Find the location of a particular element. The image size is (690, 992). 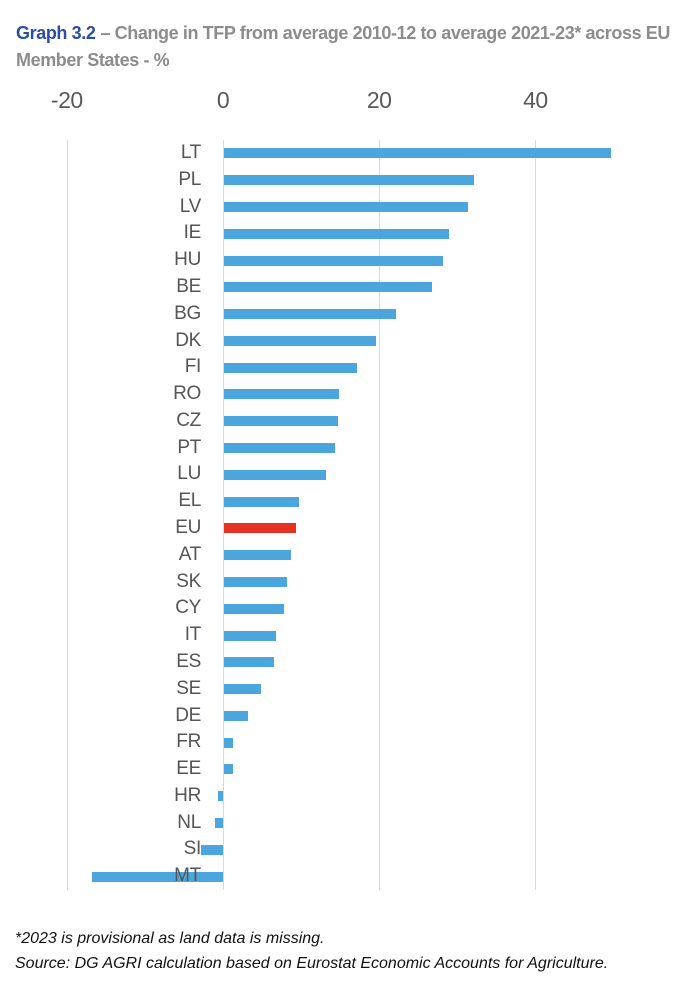

bar-fr is located at coordinates (229, 742).